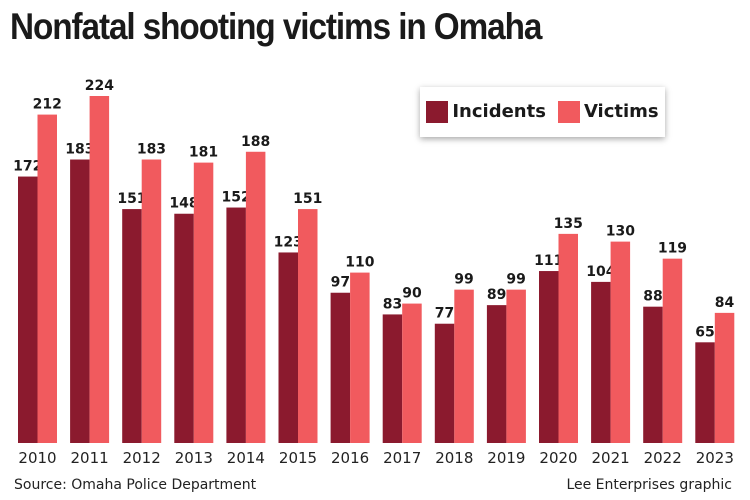  Describe the element at coordinates (463, 280) in the screenshot. I see `data-label-victims-2018: 99` at that location.